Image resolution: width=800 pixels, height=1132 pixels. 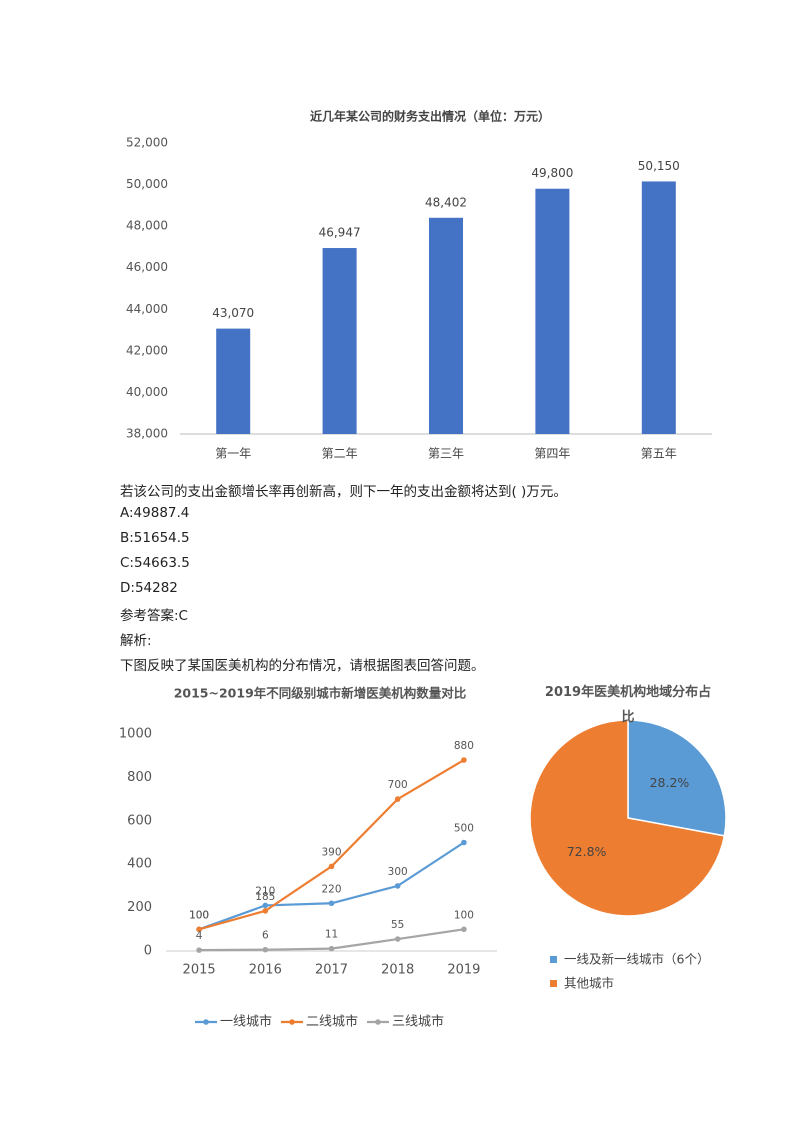 What do you see at coordinates (147, 434) in the screenshot?
I see `y-tick-label: 38,000` at bounding box center [147, 434].